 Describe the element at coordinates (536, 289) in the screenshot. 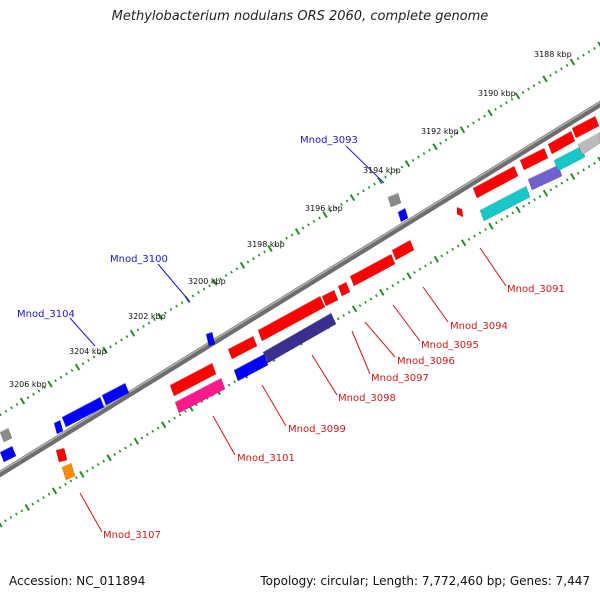

I see `gene-label-mnod-3091: Mnod_3091` at that location.